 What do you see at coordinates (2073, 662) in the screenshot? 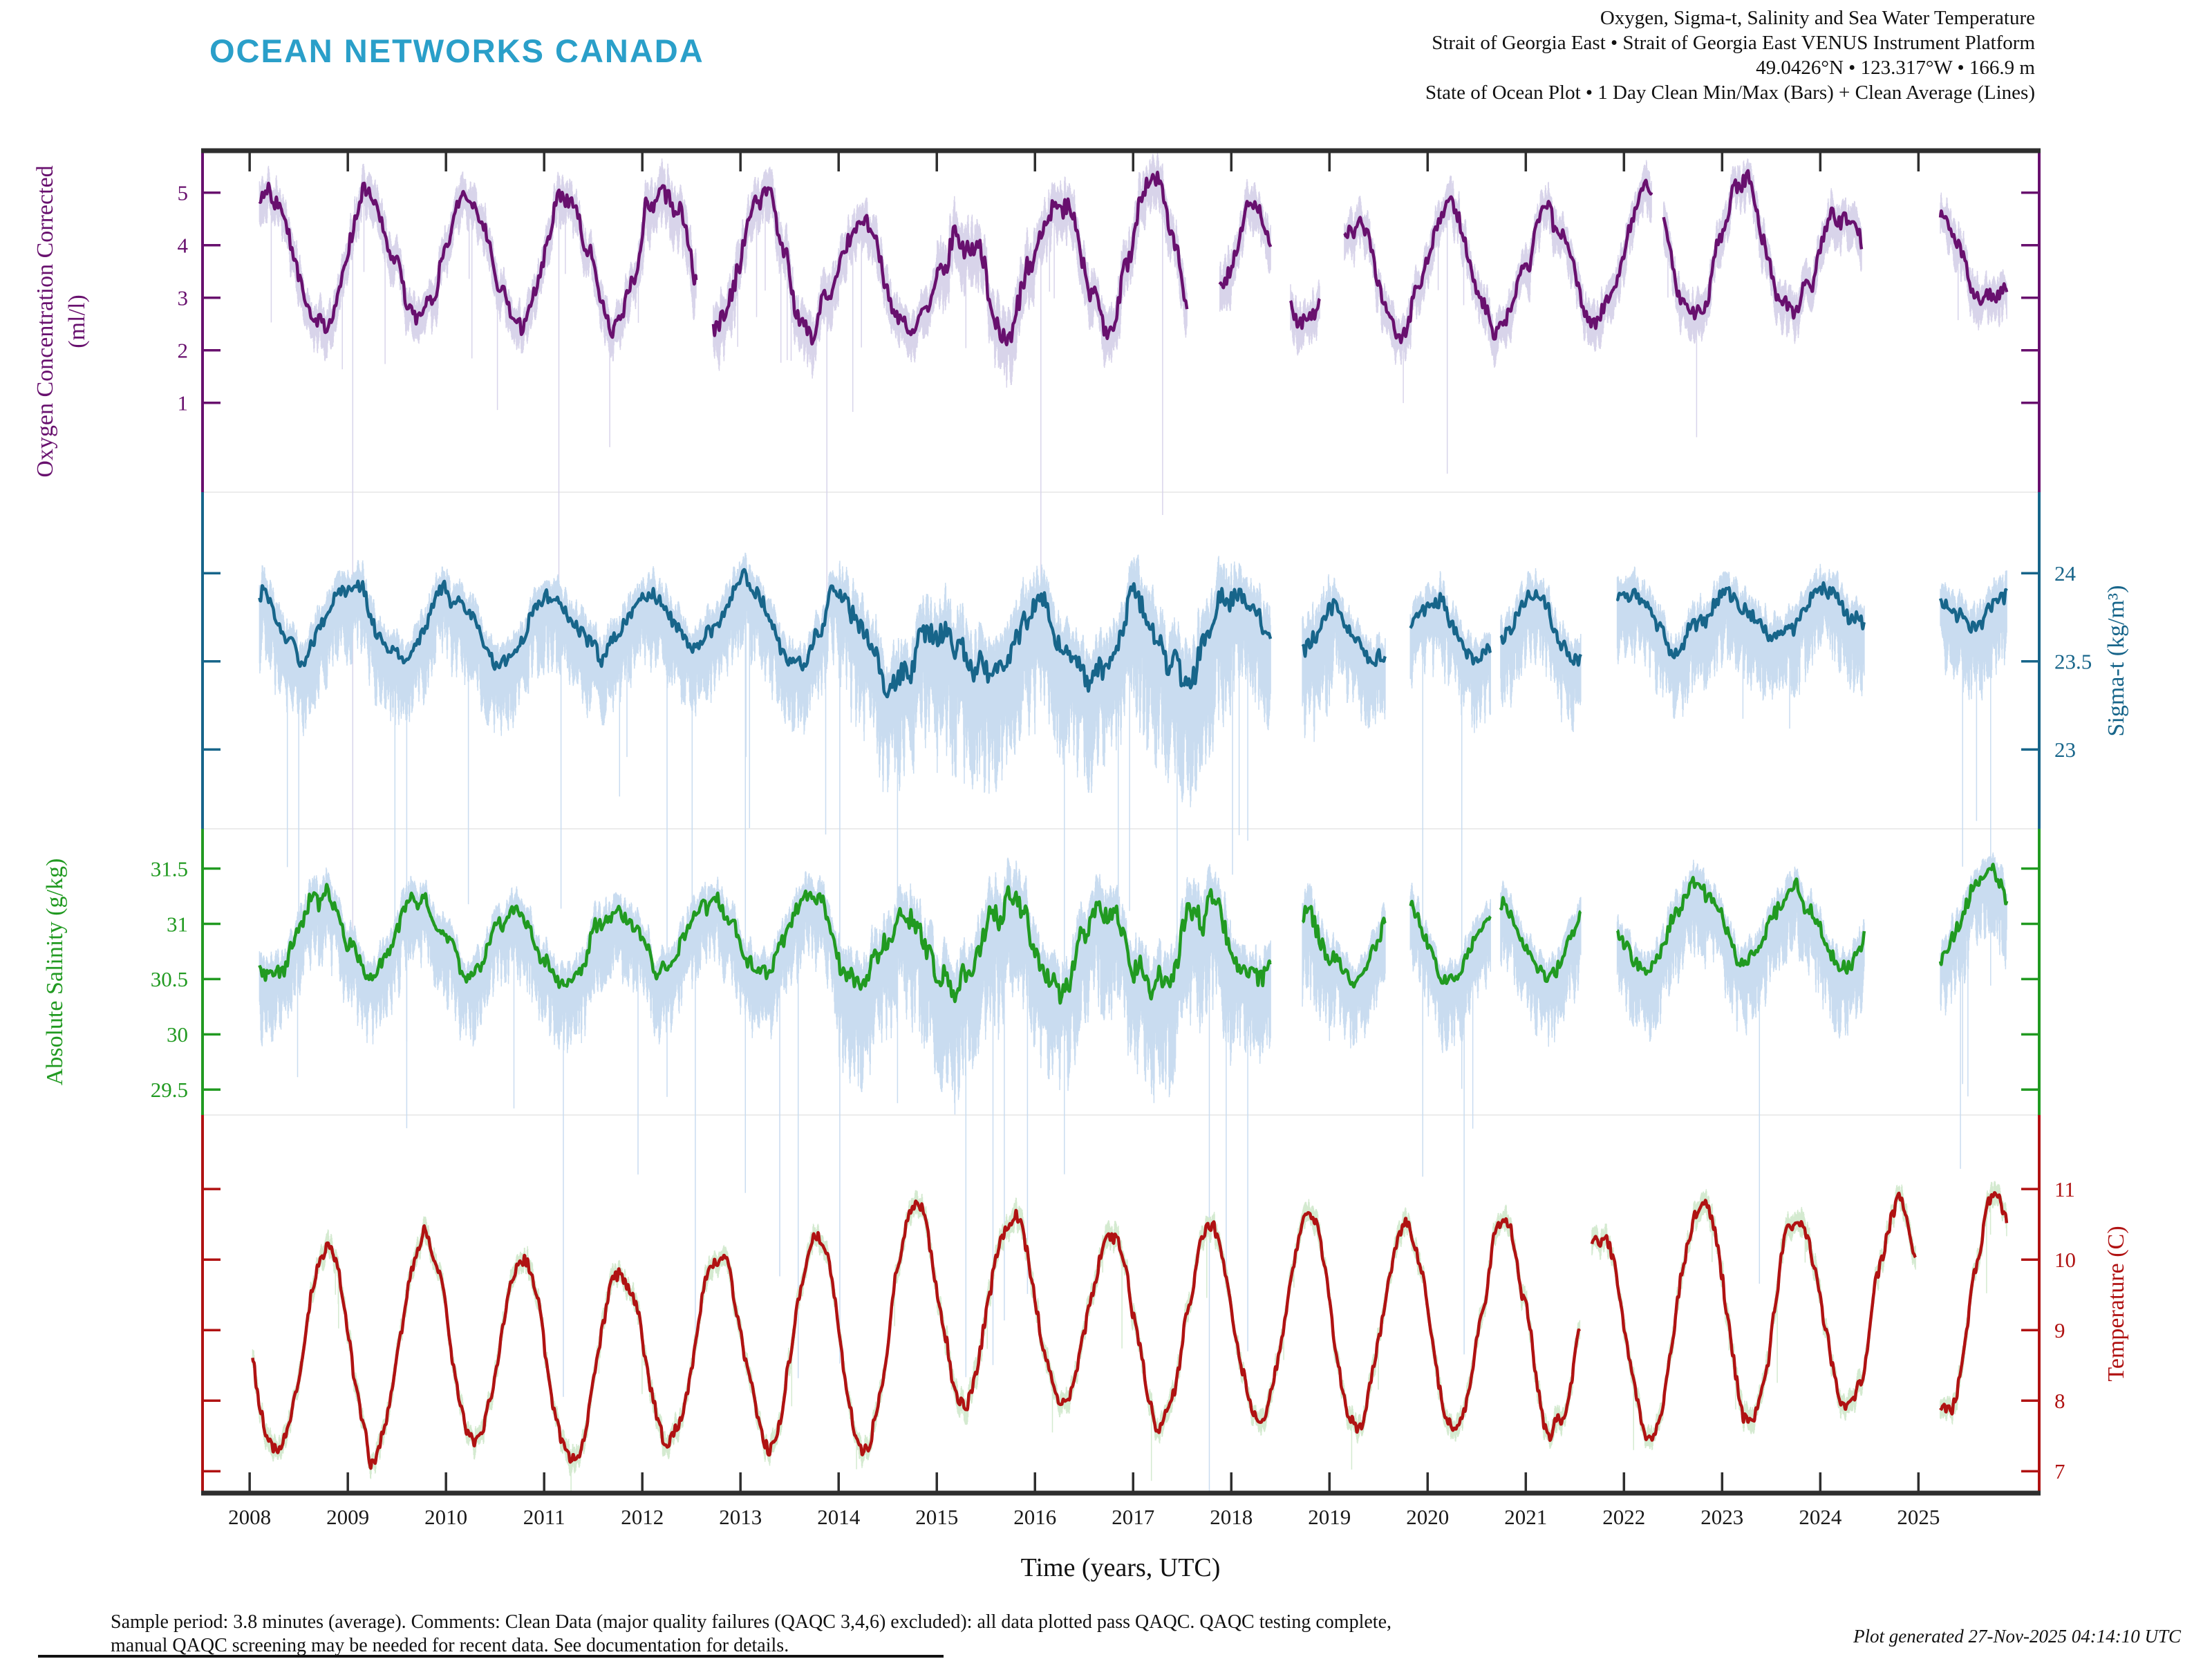
I see `sigma-t-tick-label: 23.5` at bounding box center [2073, 662].